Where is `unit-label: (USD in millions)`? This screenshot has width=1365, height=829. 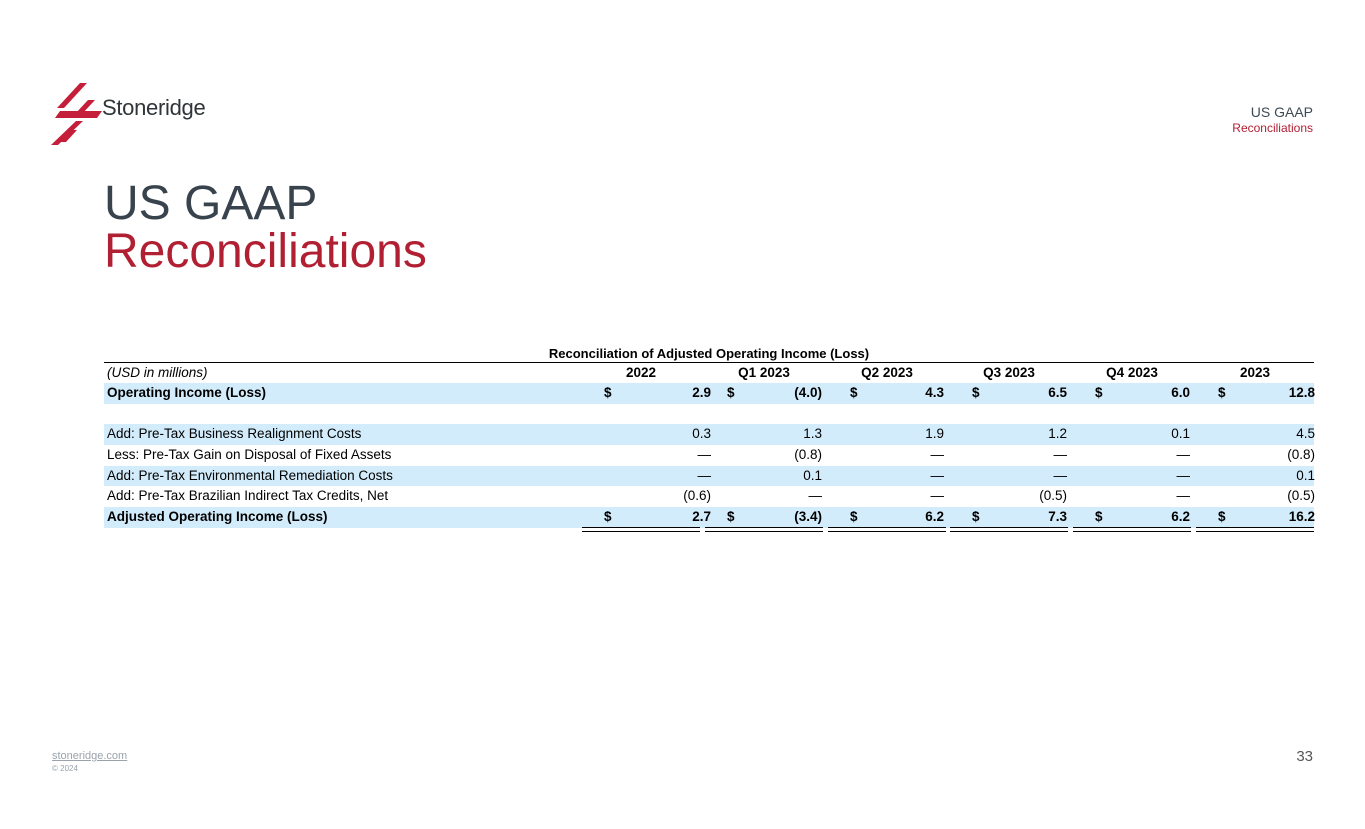
unit-label: (USD in millions) is located at coordinates (157, 372).